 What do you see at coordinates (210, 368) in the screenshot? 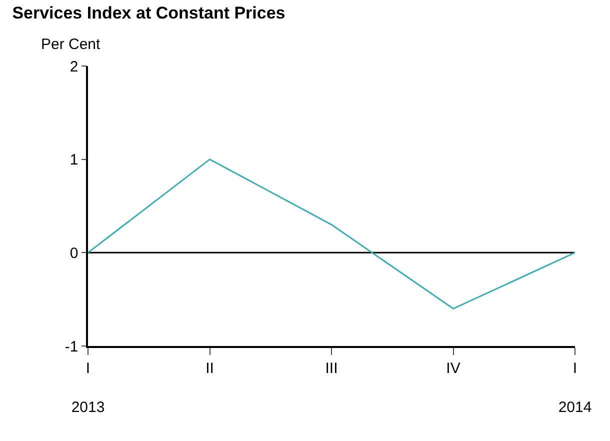
I see `x-tick-label: II` at bounding box center [210, 368].